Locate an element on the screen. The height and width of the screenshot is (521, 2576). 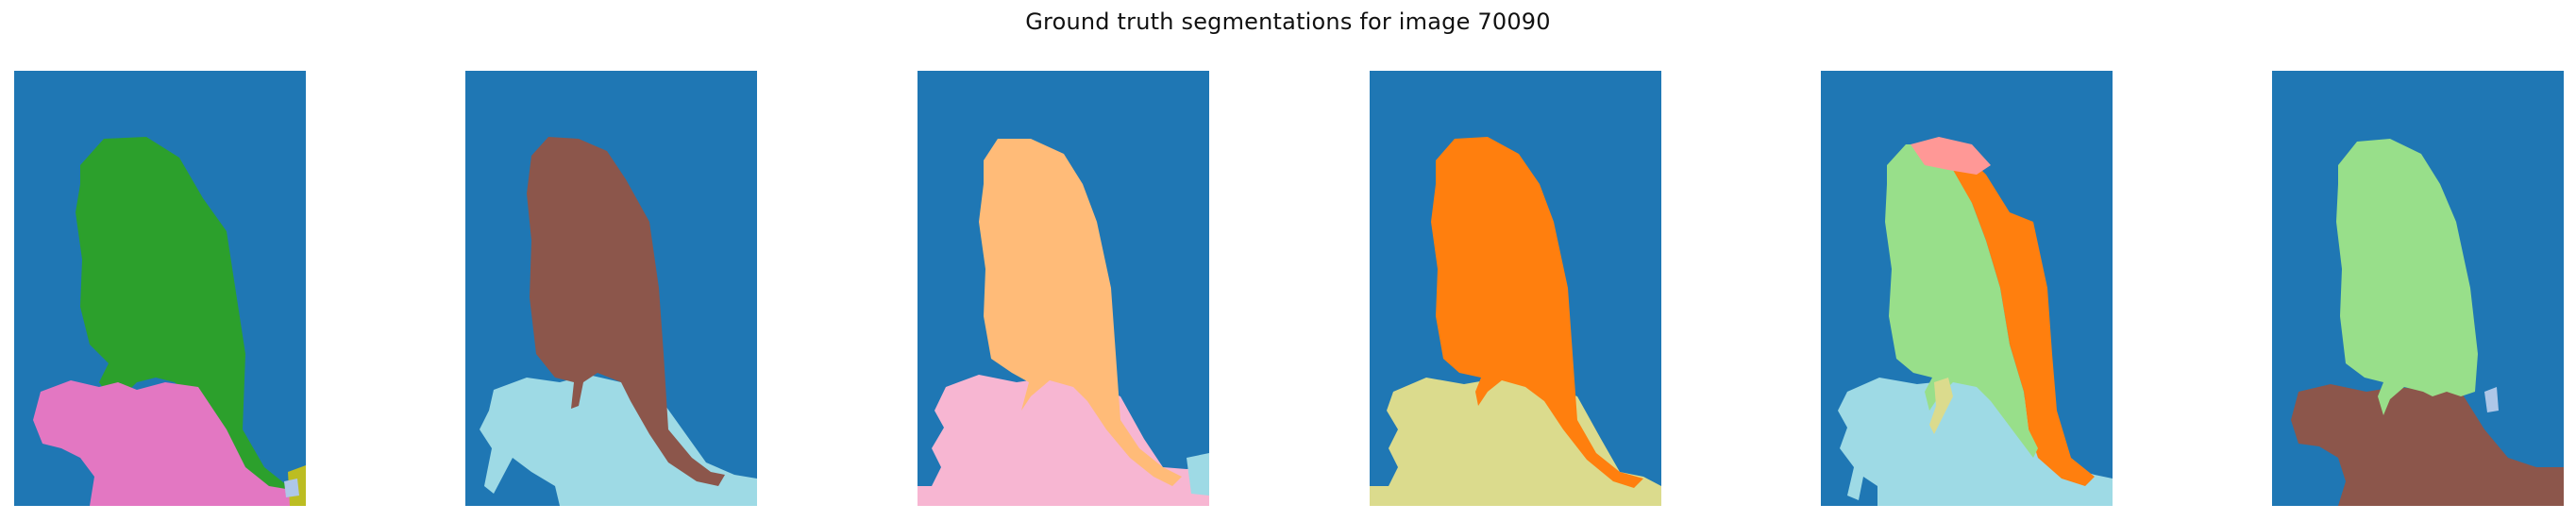
seg-3-small is located at coordinates (1198, 474).